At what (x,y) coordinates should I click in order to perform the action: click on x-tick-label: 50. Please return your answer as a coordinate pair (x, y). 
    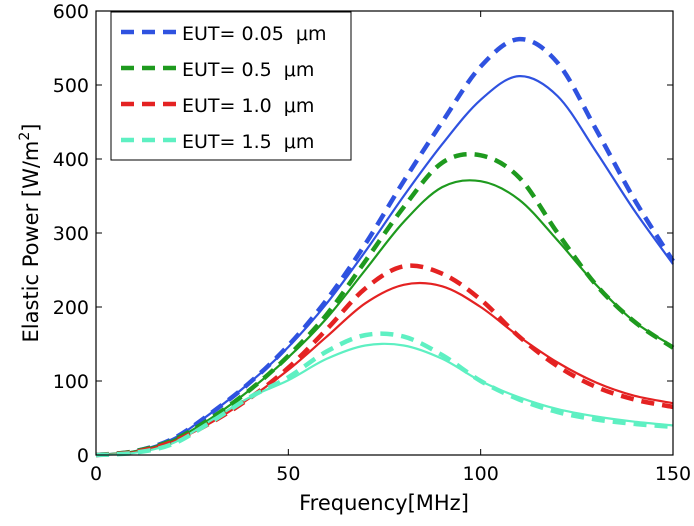
    Looking at the image, I should click on (288, 474).